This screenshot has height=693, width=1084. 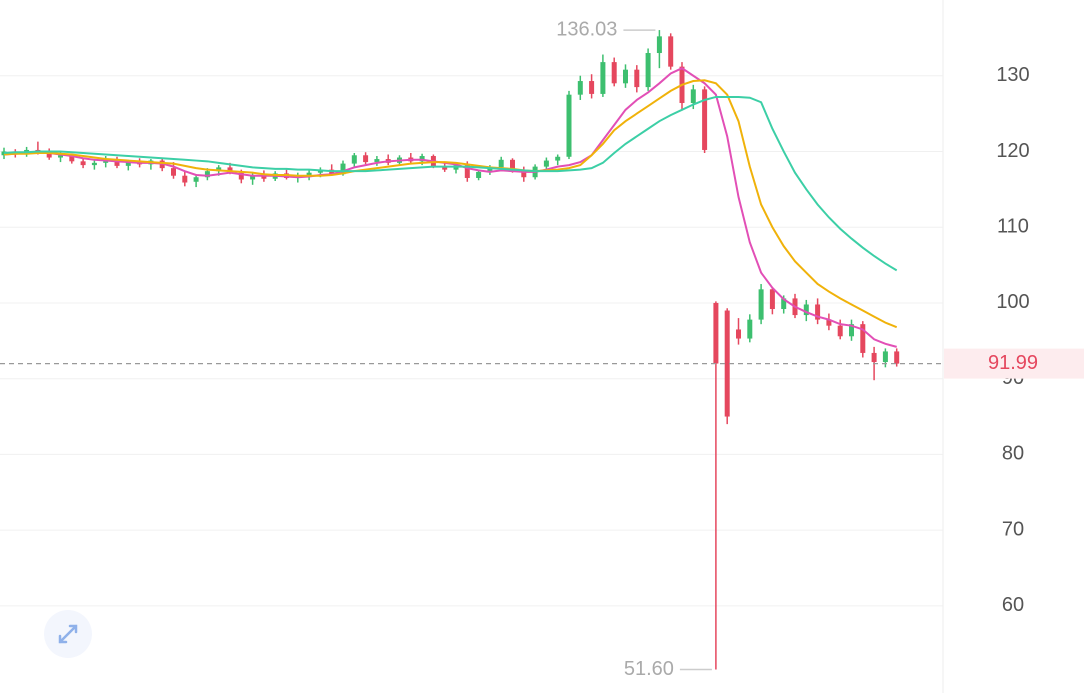 I want to click on last-price-label: 91.99, so click(x=1013, y=363).